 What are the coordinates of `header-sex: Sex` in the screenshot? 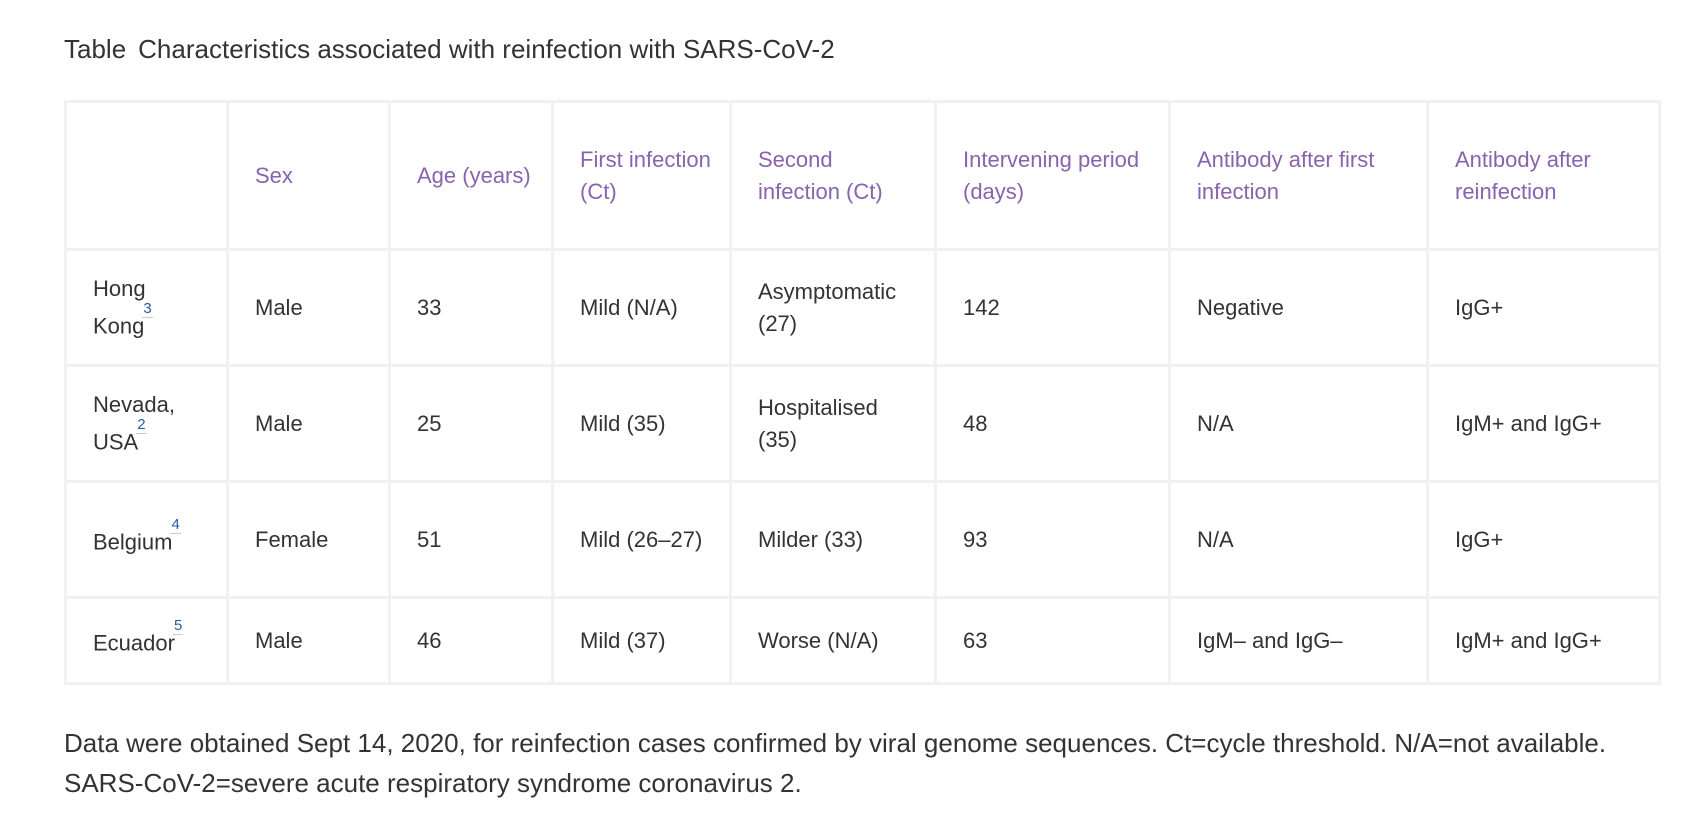 It's located at (308, 175).